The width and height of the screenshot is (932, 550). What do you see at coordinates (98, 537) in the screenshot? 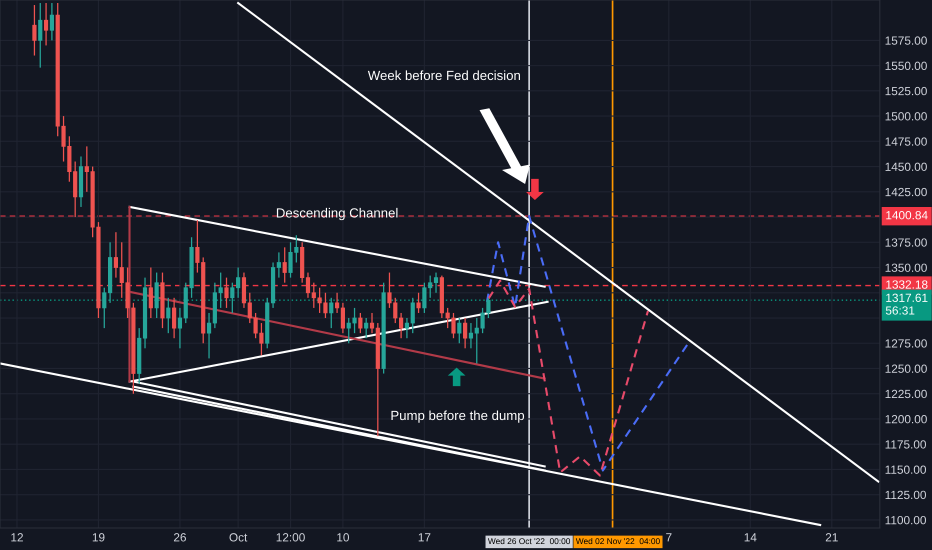
I see `x-tick-label: 19` at bounding box center [98, 537].